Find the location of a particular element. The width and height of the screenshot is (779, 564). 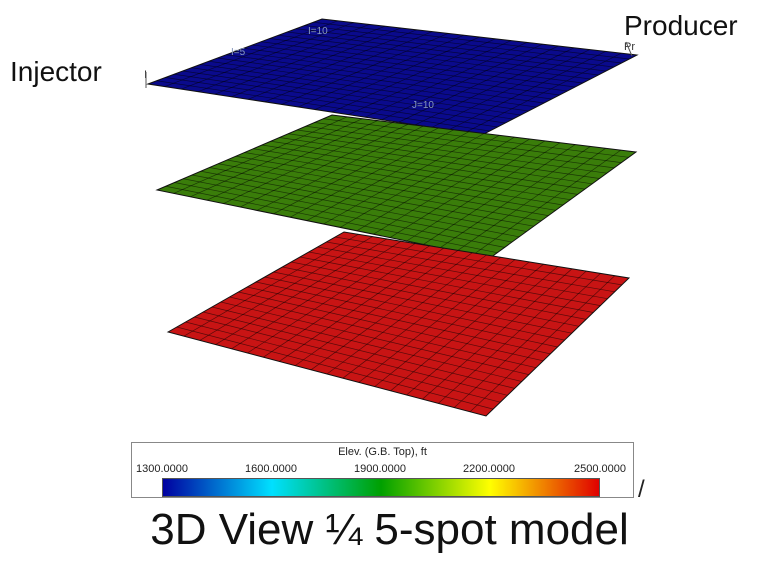

grid-lines-middle is located at coordinates (397, 185).